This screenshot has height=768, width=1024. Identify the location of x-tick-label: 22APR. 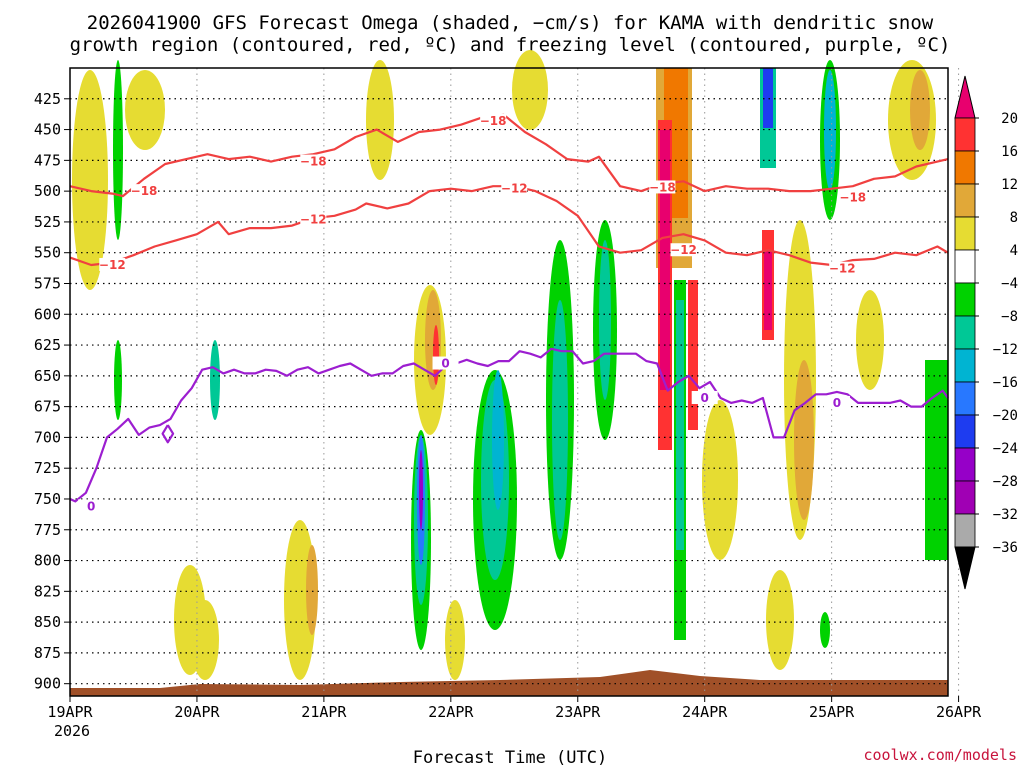
(451, 712).